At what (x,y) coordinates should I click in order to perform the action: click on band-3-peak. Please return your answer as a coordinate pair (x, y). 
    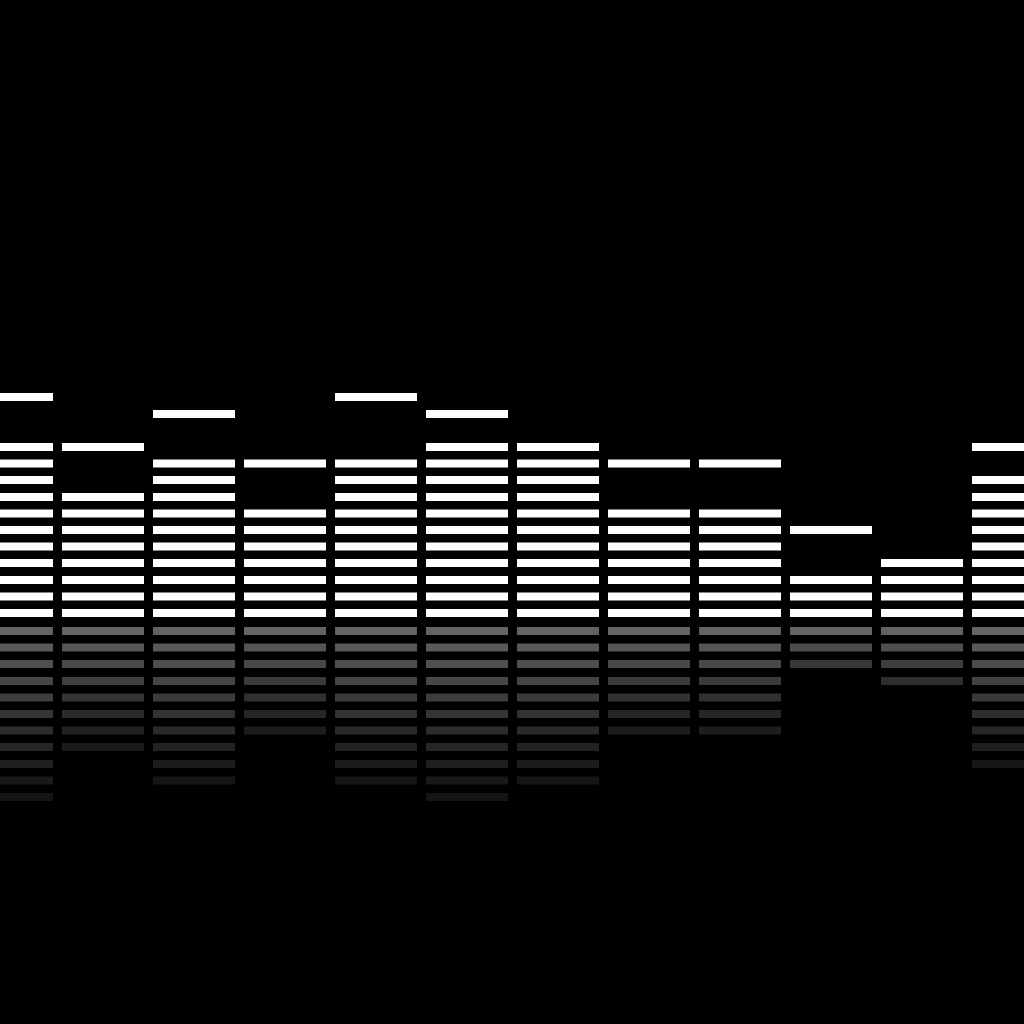
    Looking at the image, I should click on (194, 413).